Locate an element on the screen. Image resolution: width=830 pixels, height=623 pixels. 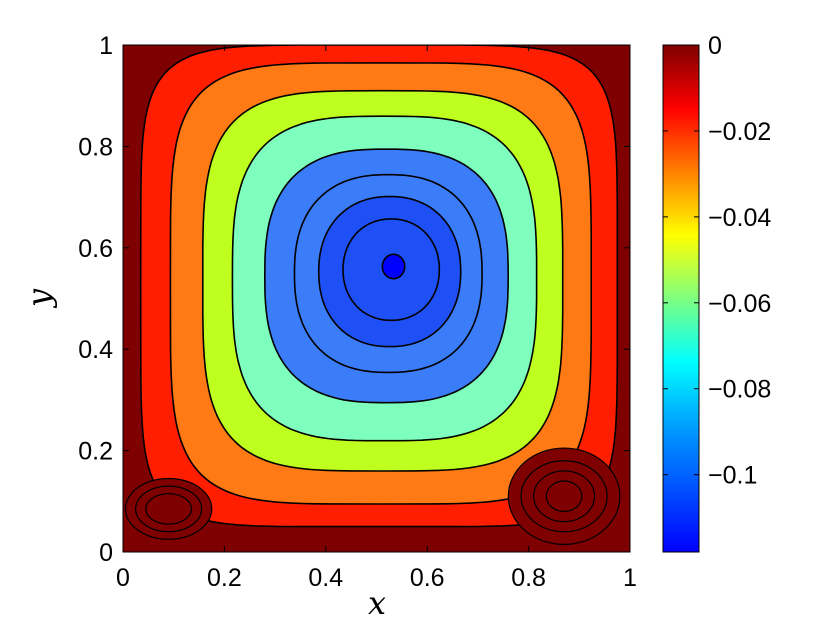
x-tick-label: 0.2 is located at coordinates (224, 578).